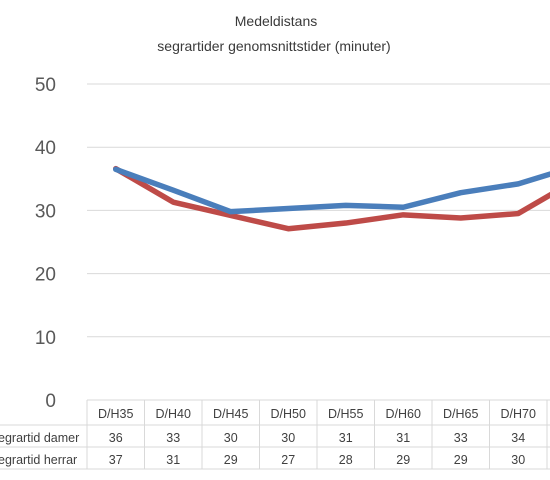 The height and width of the screenshot is (480, 550). Describe the element at coordinates (403, 414) in the screenshot. I see `x-tick-label: D/H60` at that location.